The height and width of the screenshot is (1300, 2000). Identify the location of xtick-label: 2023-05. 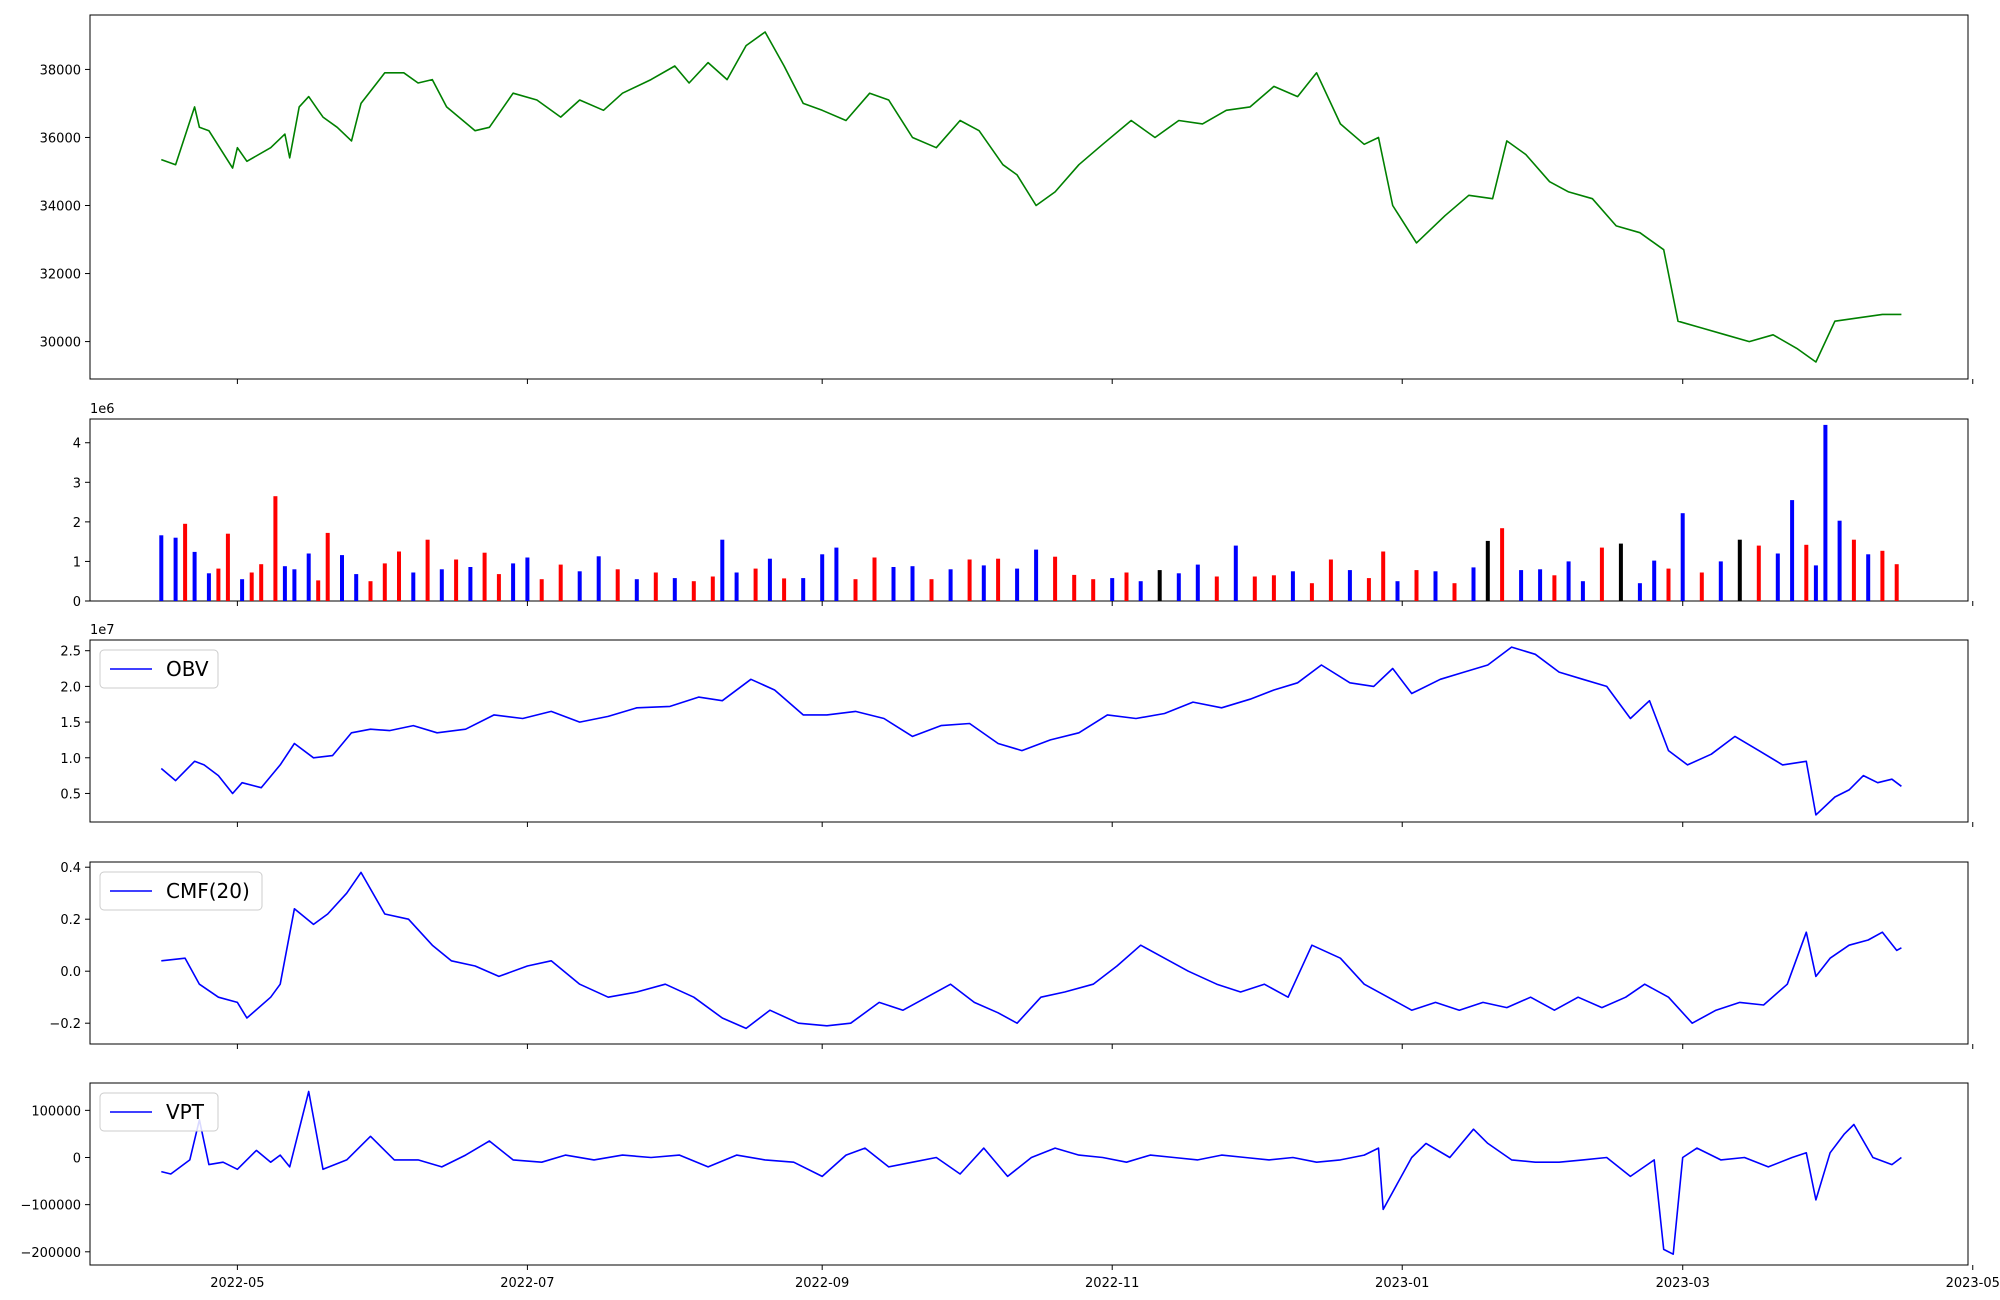
(1973, 1283).